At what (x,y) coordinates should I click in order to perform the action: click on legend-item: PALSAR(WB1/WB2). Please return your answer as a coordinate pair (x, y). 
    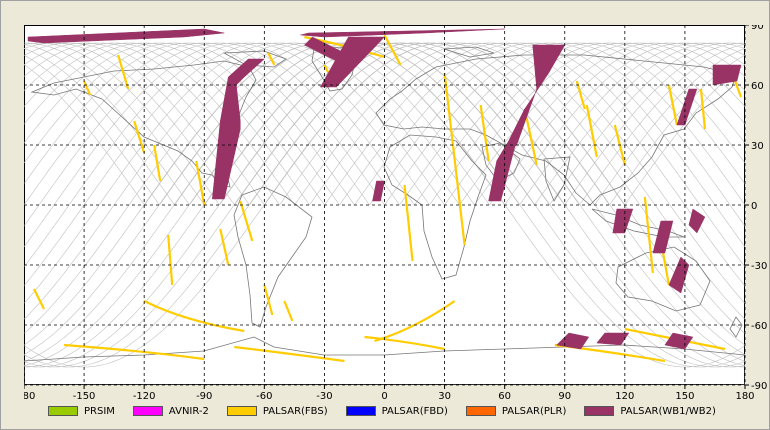
    Looking at the image, I should click on (650, 411).